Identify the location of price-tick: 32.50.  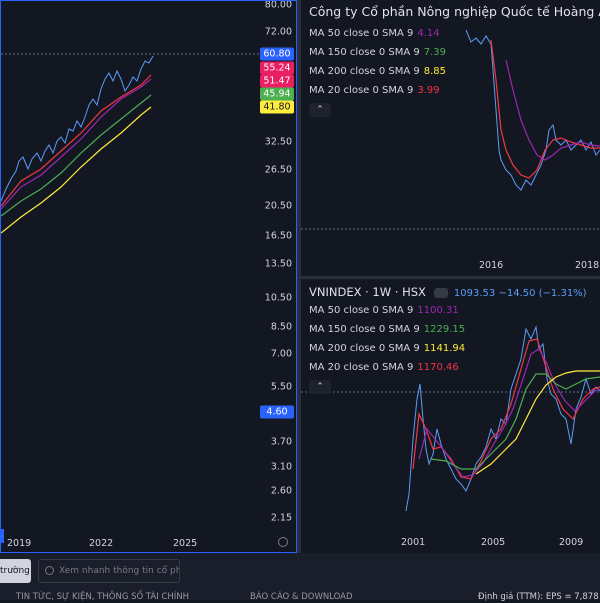
(278, 142).